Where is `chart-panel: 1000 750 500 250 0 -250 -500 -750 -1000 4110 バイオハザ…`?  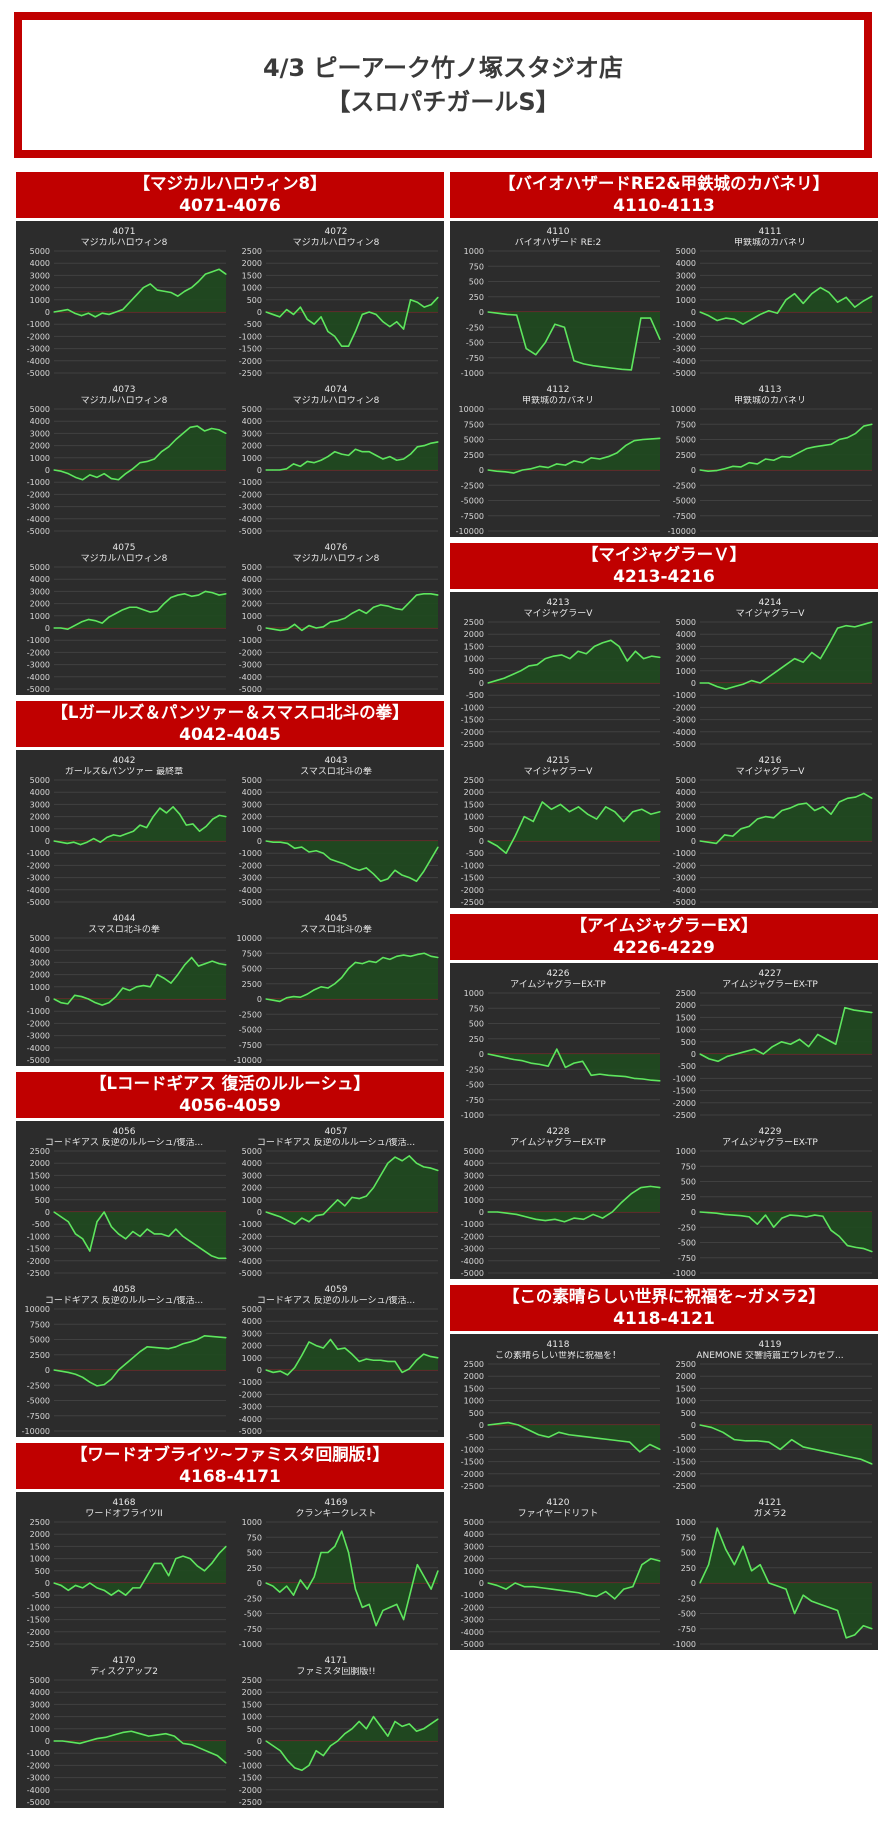 chart-panel: 1000 750 500 250 0 -250 -500 -750 -1000 4110 バイオハザ… is located at coordinates (664, 379).